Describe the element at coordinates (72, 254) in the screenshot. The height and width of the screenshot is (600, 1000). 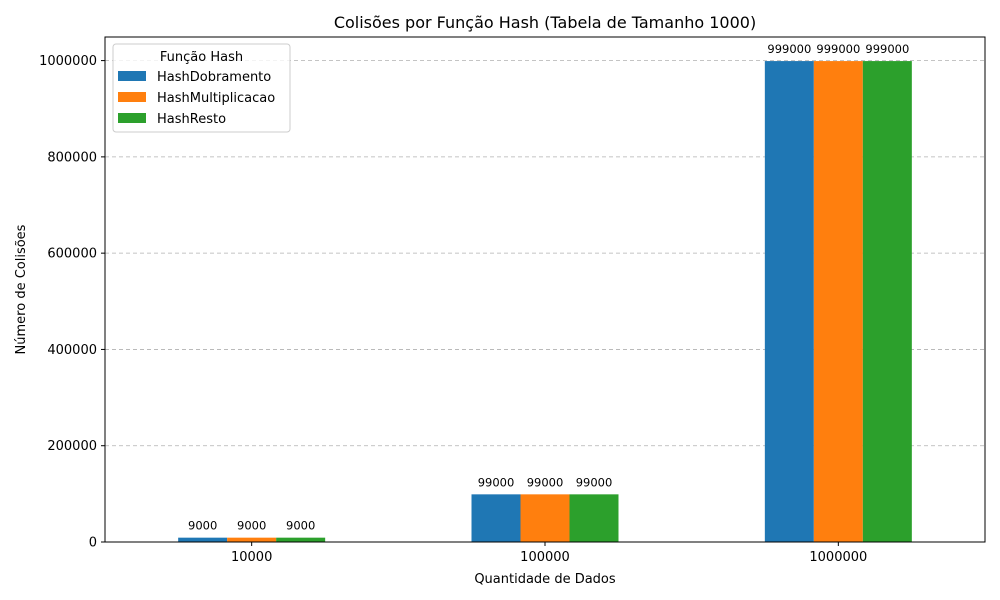
I see `y-tick-label: 600000` at that location.